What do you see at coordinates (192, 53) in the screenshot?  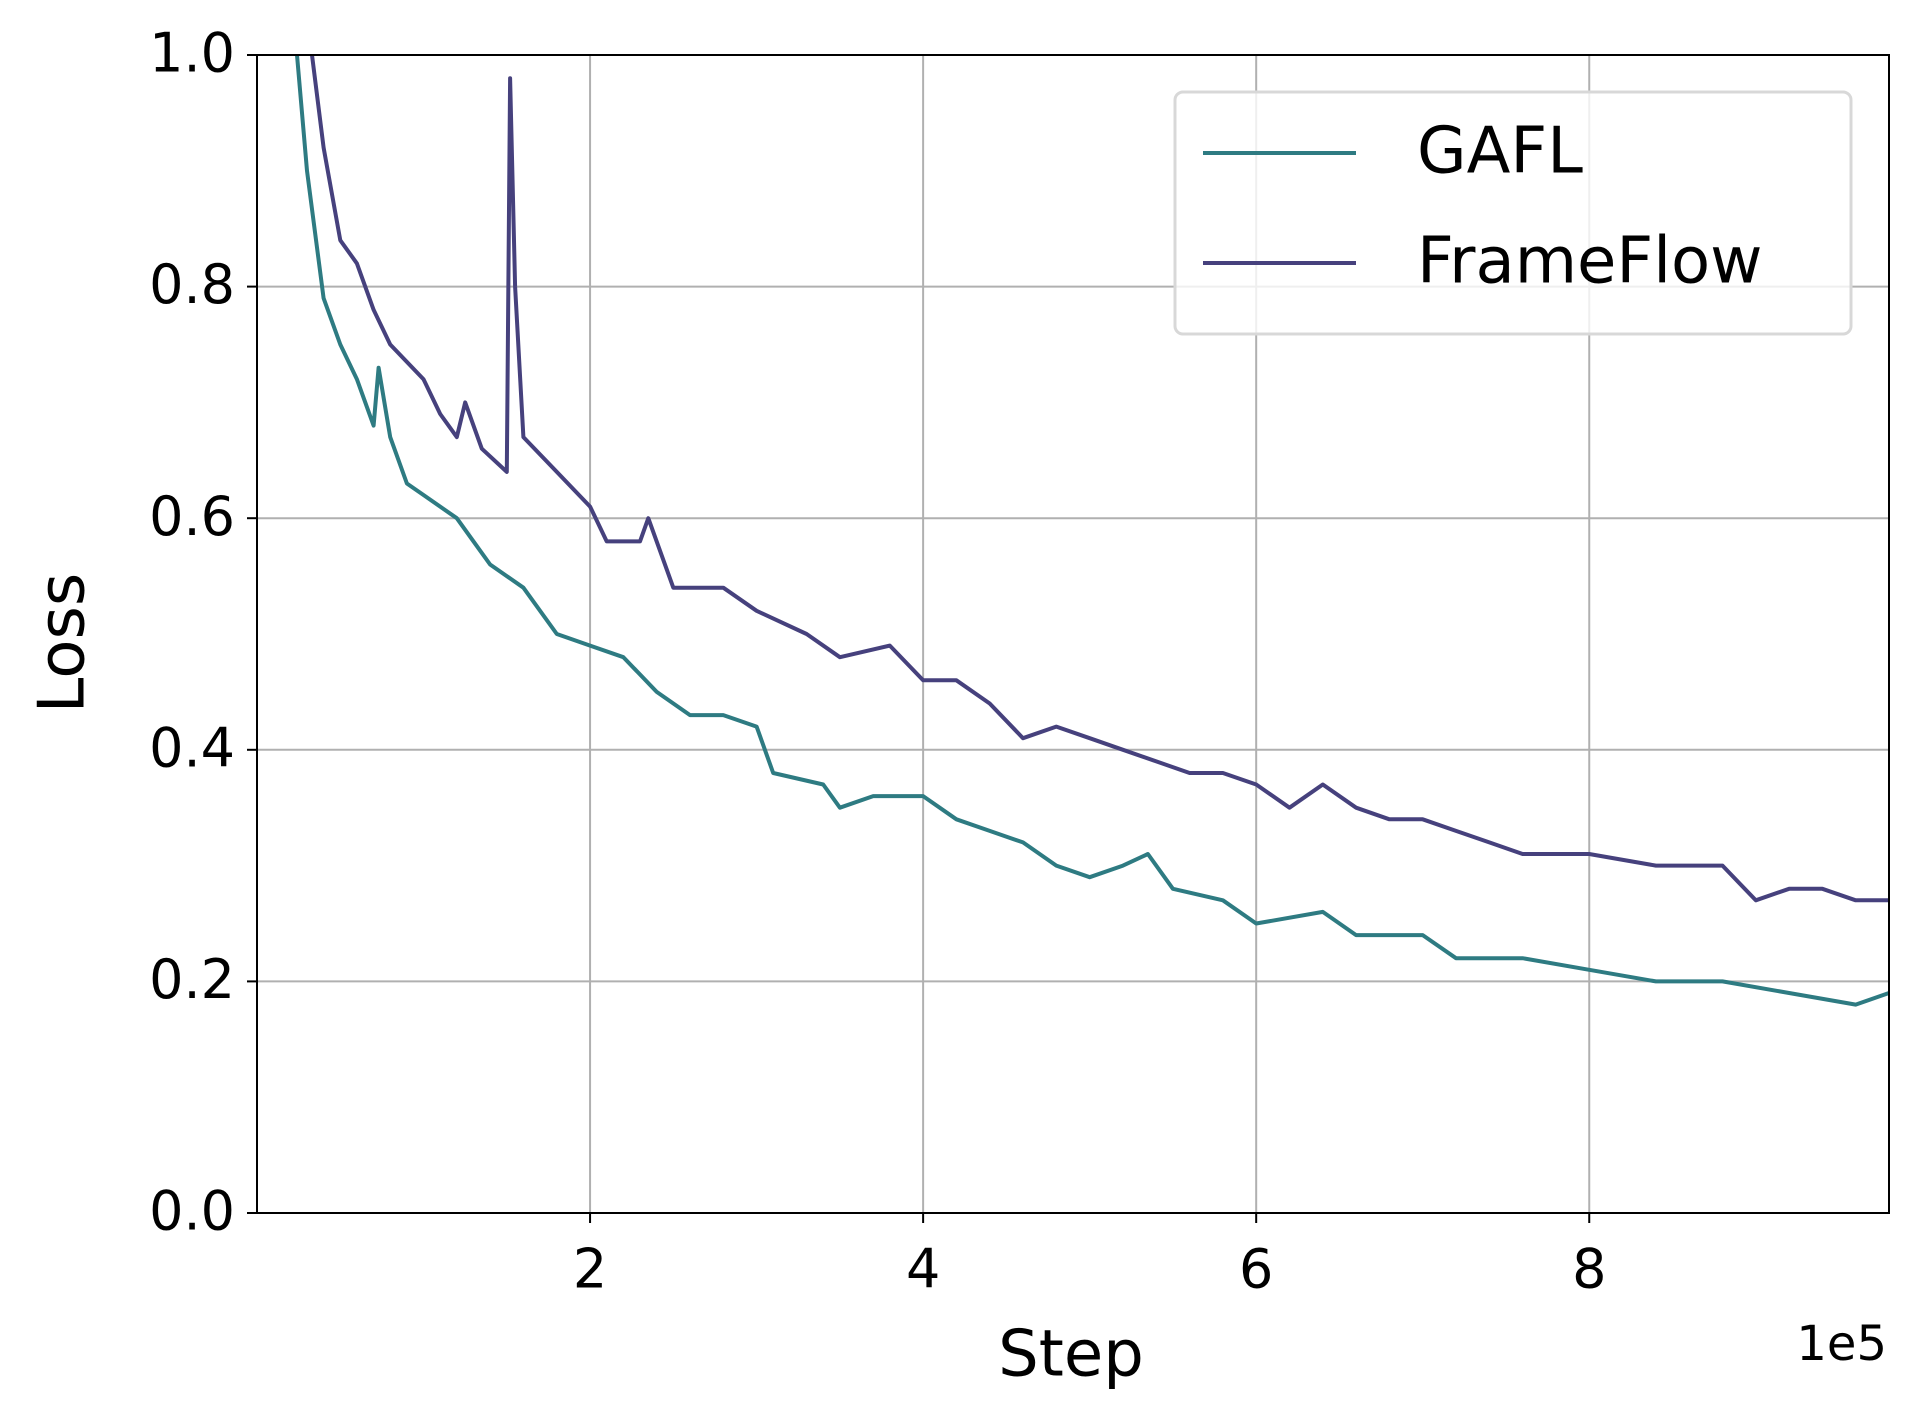 I see `y-tick-label: 1.0` at bounding box center [192, 53].